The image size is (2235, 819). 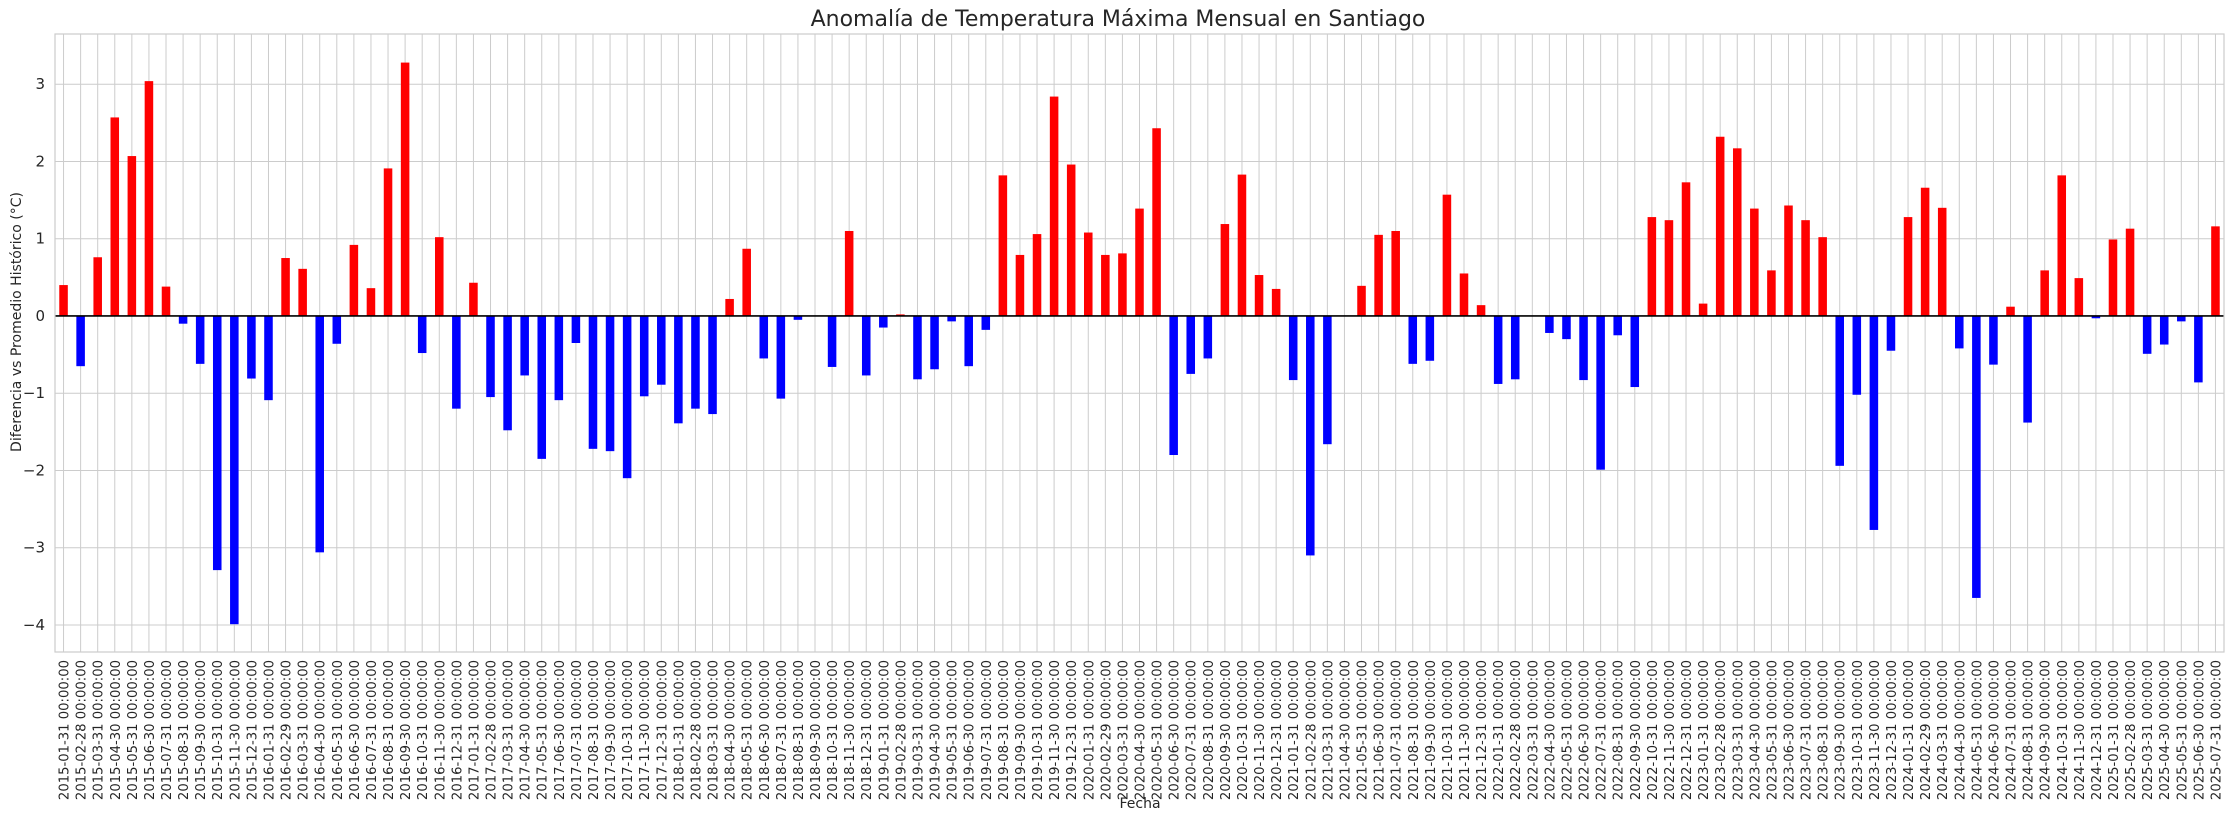 I want to click on x-tick-label: 2017-01-31 00:00:00, so click(x=474, y=730).